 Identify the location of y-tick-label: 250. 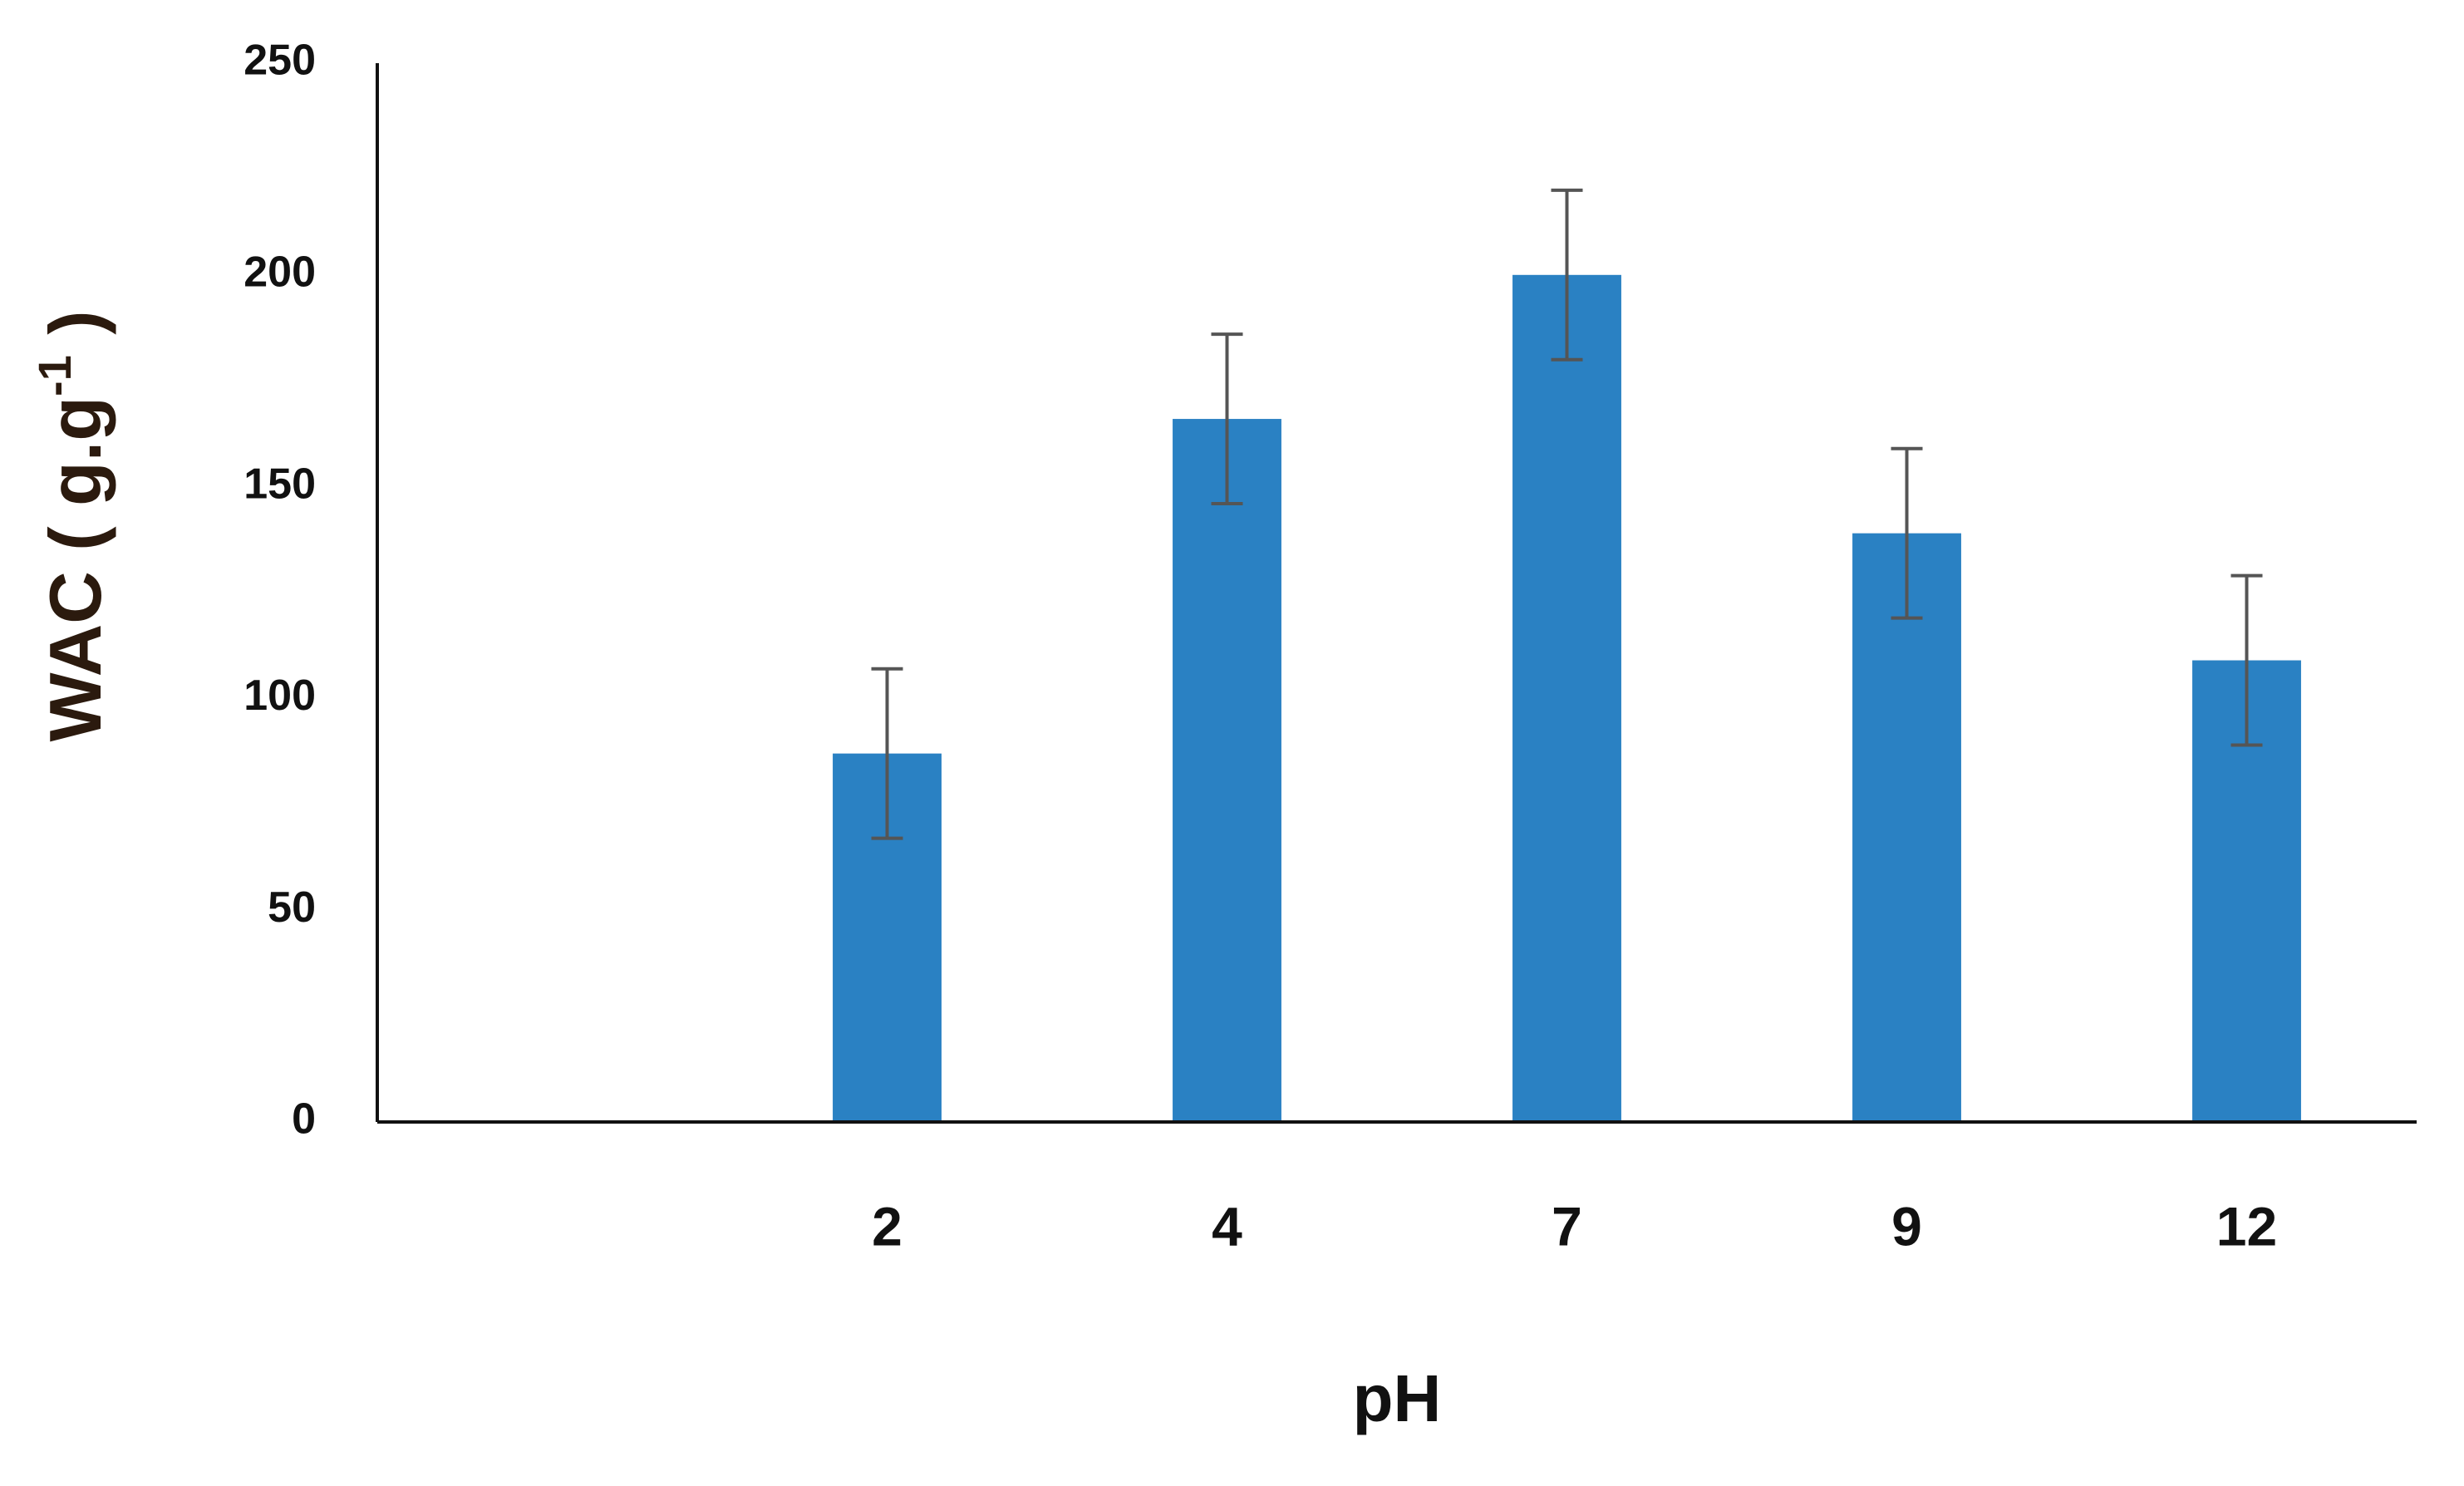
(279, 61).